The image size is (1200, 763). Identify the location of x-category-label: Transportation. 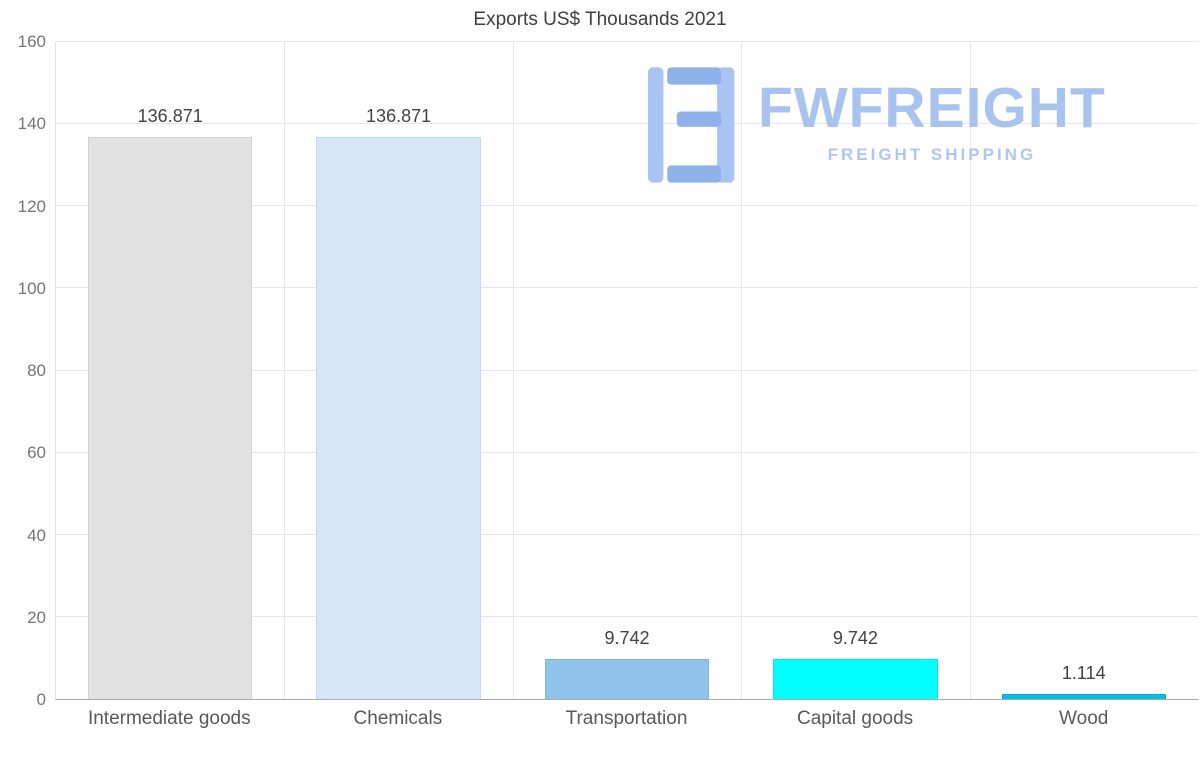
(626, 718).